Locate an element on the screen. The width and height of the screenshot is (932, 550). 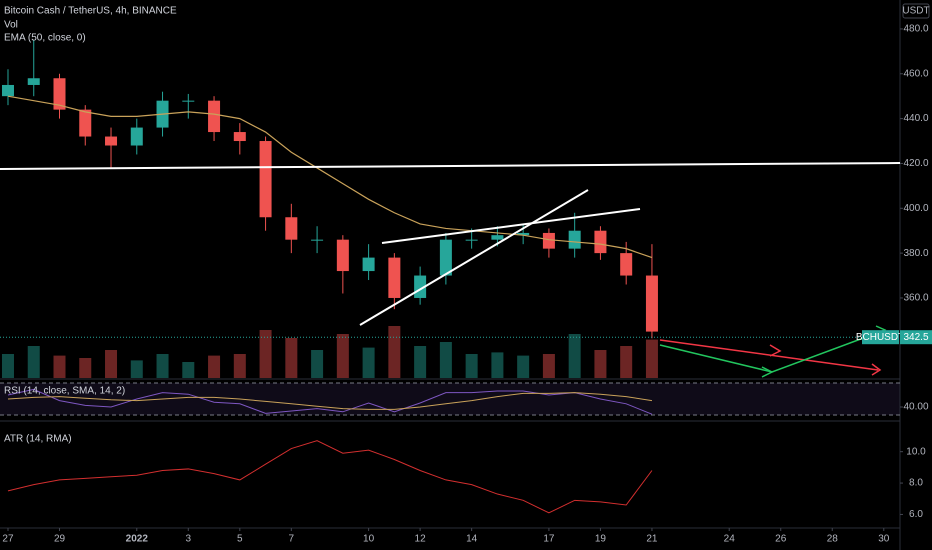
y-tick-label: 360.0 is located at coordinates (915, 298).